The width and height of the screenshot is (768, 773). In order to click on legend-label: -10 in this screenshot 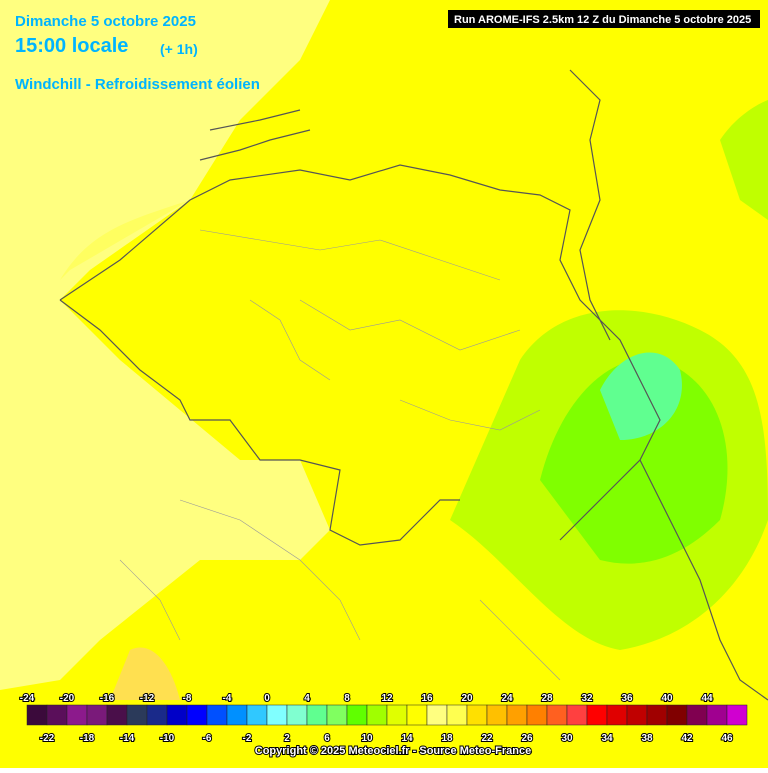, I will do `click(167, 738)`.